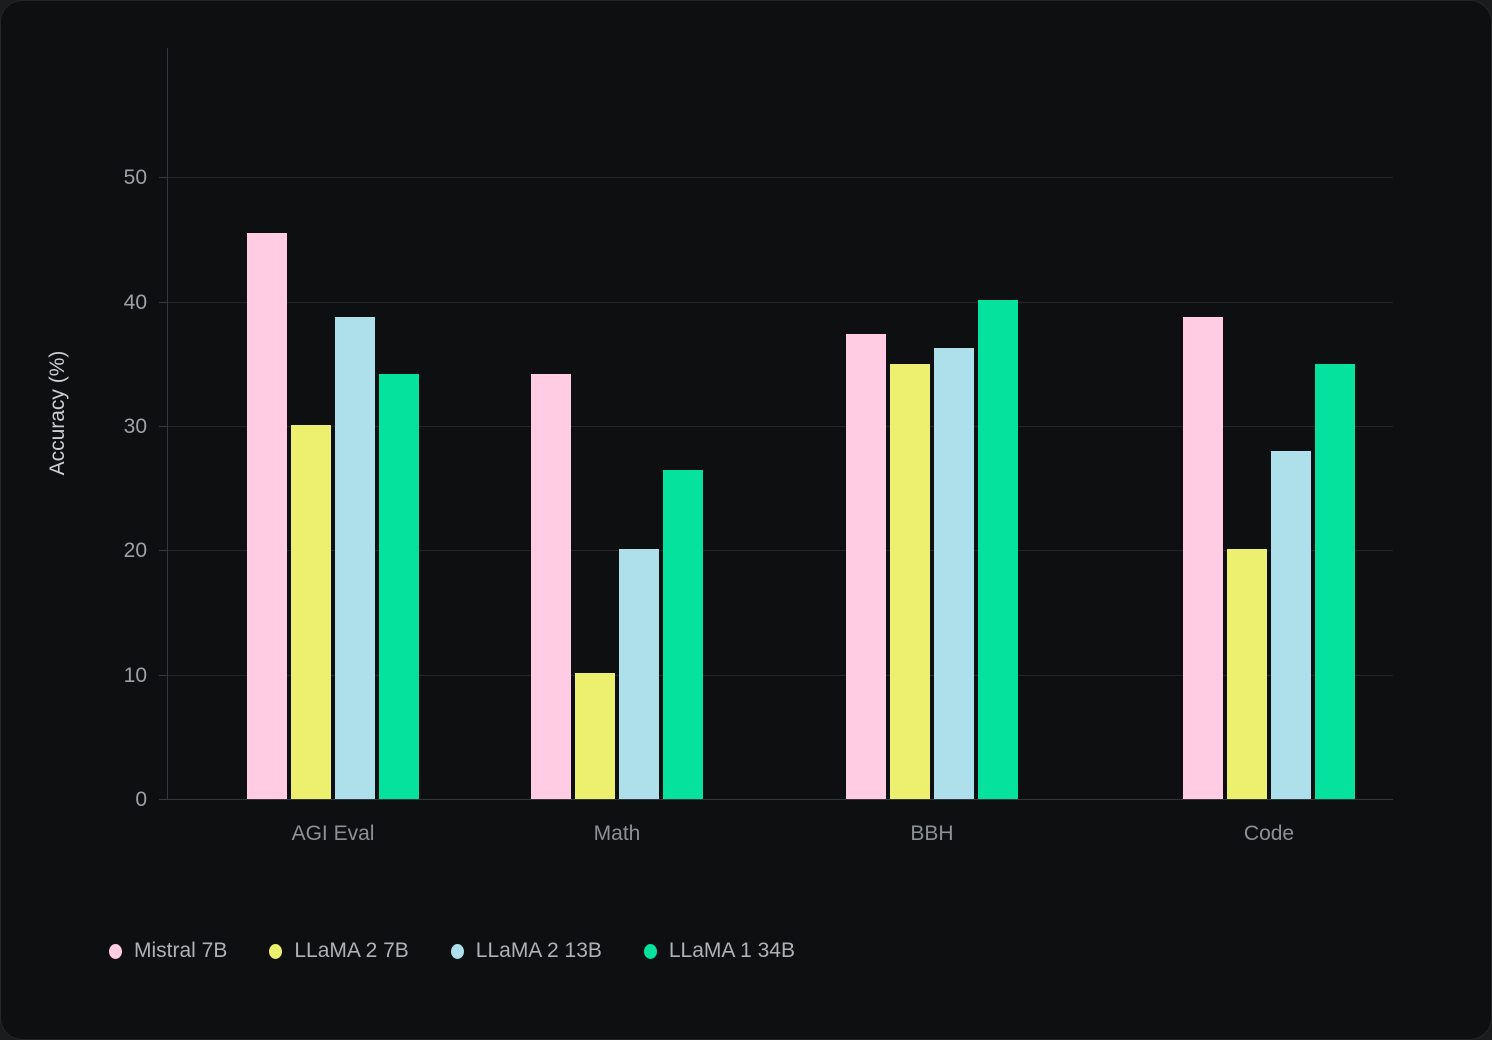 The width and height of the screenshot is (1492, 1040). What do you see at coordinates (617, 423) in the screenshot?
I see `bar-group-math` at bounding box center [617, 423].